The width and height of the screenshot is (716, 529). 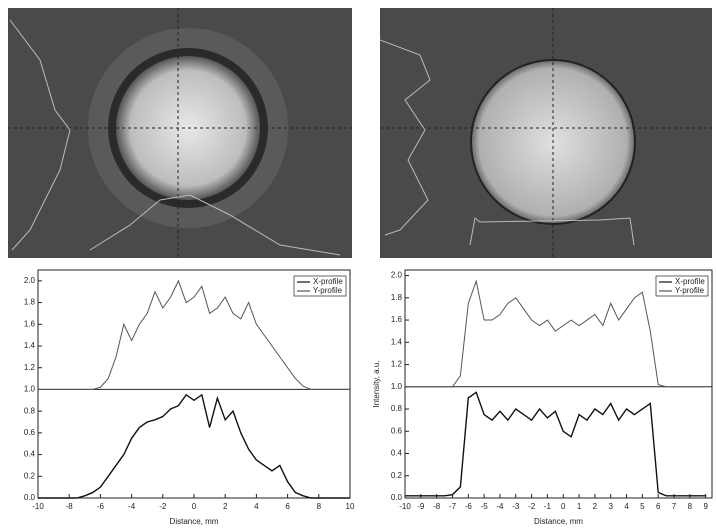 What do you see at coordinates (376, 384) in the screenshot?
I see `y-axis-label: Intensity, a.u.` at bounding box center [376, 384].